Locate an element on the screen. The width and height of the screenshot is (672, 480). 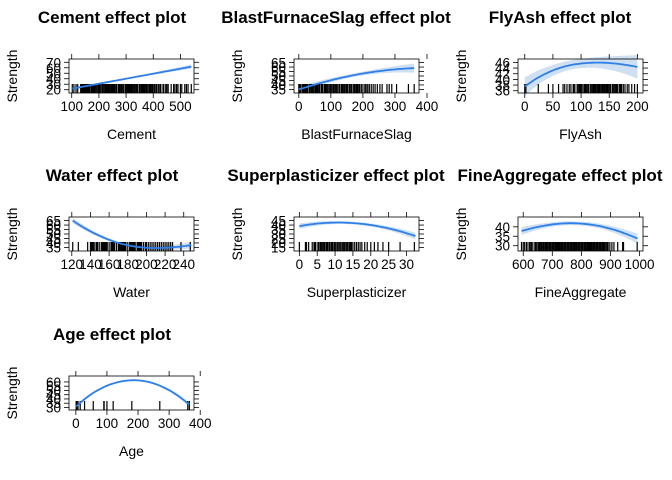
y-tick-label: 42 is located at coordinates (502, 74).